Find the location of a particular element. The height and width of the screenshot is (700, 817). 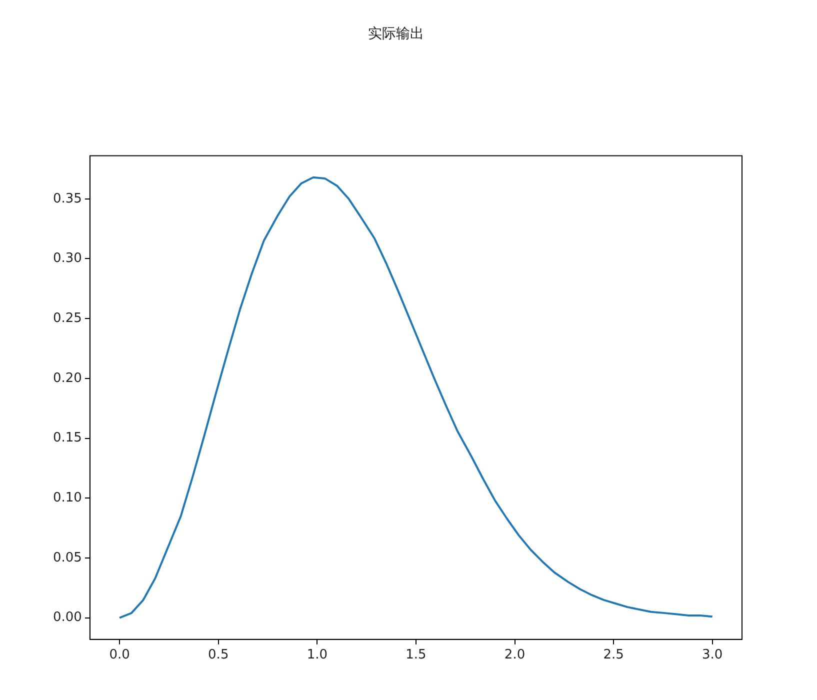

x-tick-label: 0.0 is located at coordinates (119, 655).